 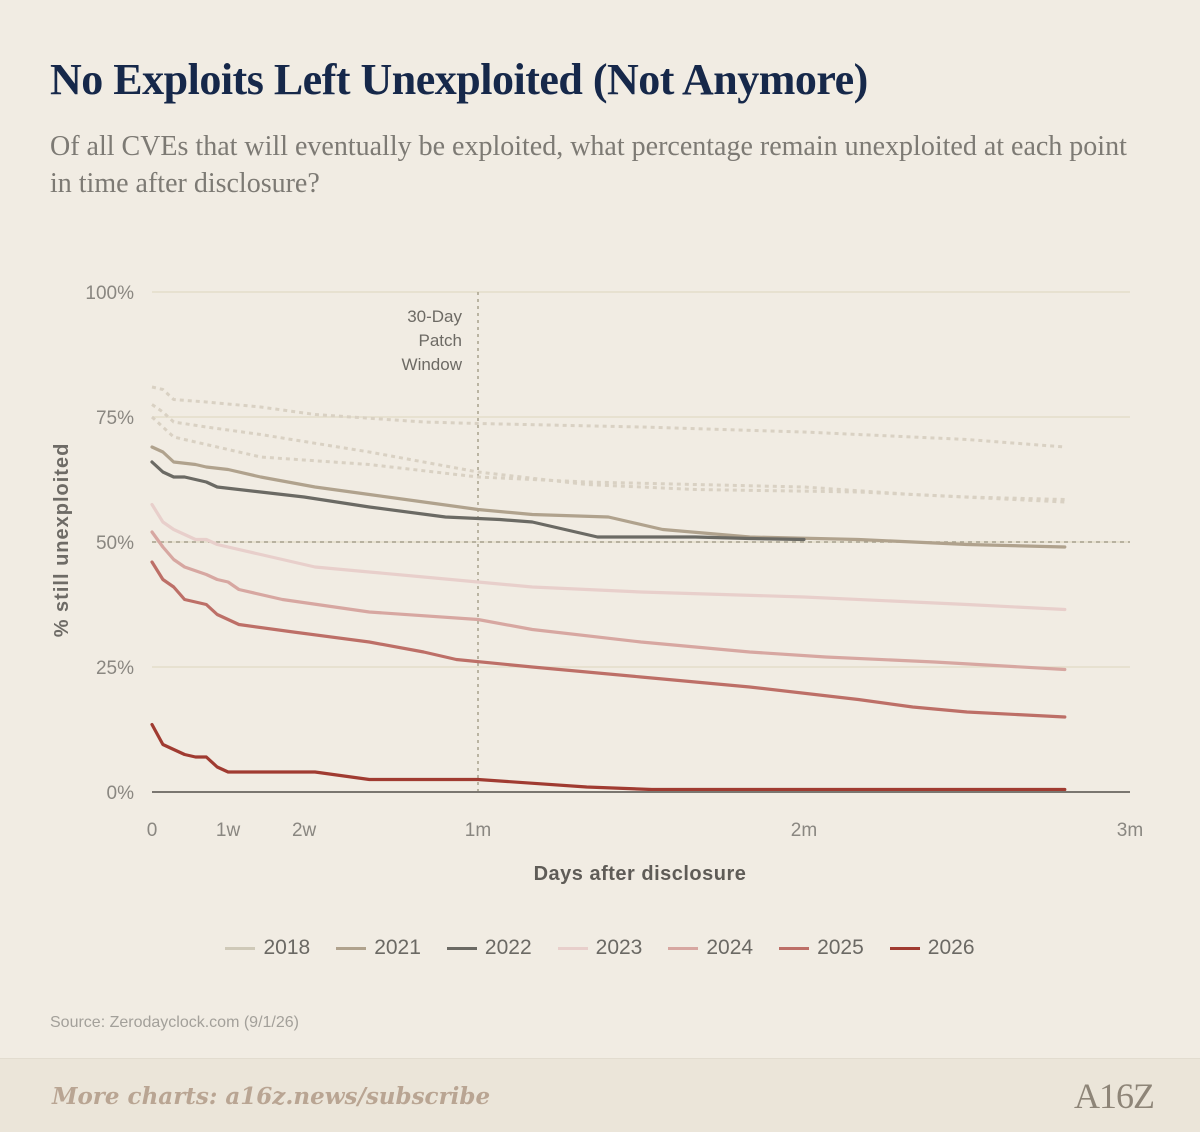 I want to click on x-tick-label: 2m, so click(x=804, y=830).